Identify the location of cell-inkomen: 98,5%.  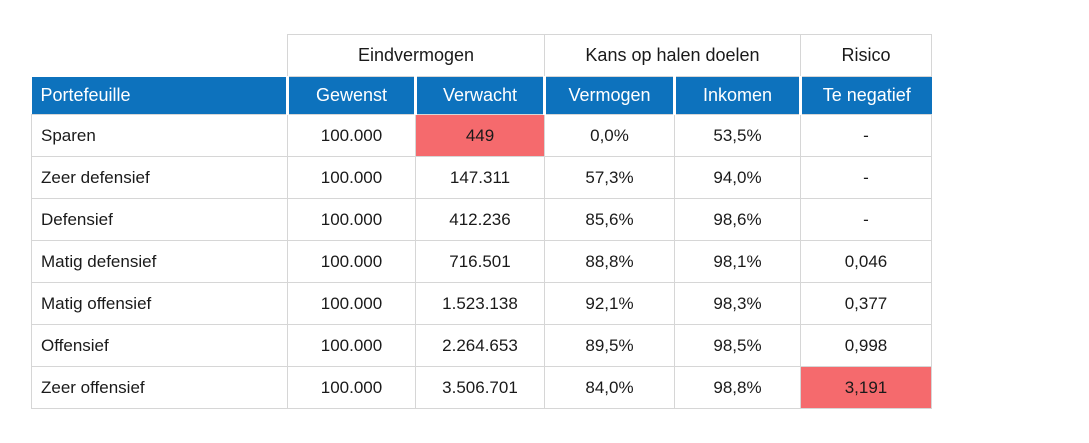
(737, 345).